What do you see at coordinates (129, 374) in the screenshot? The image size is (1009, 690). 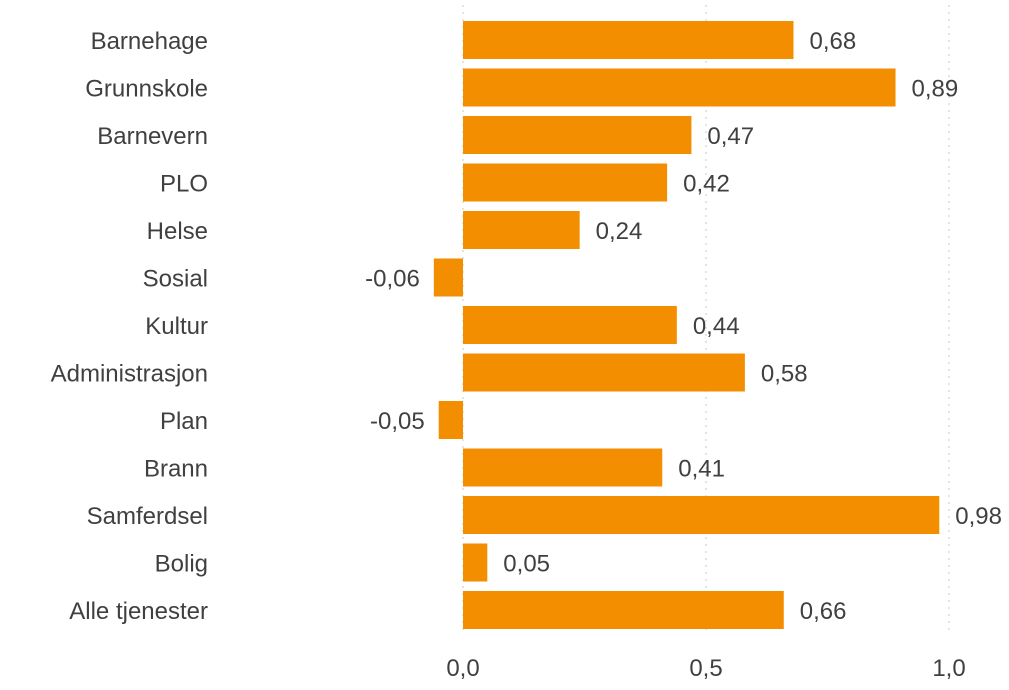 I see `category-label: Administrasjon` at bounding box center [129, 374].